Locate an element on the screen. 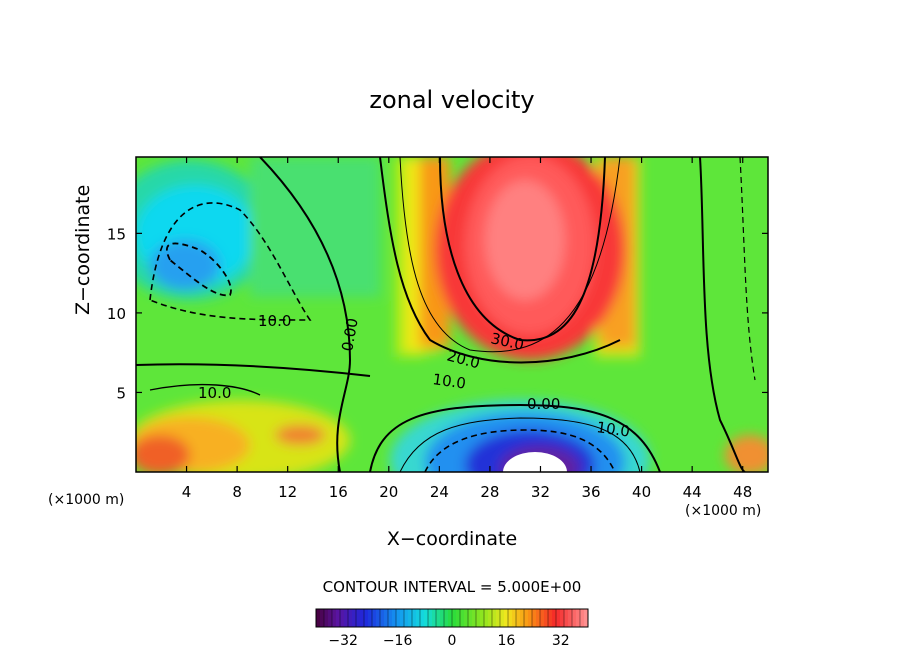 Image resolution: width=904 pixels, height=654 pixels. x-unit-label: (×1000 m) is located at coordinates (723, 511).